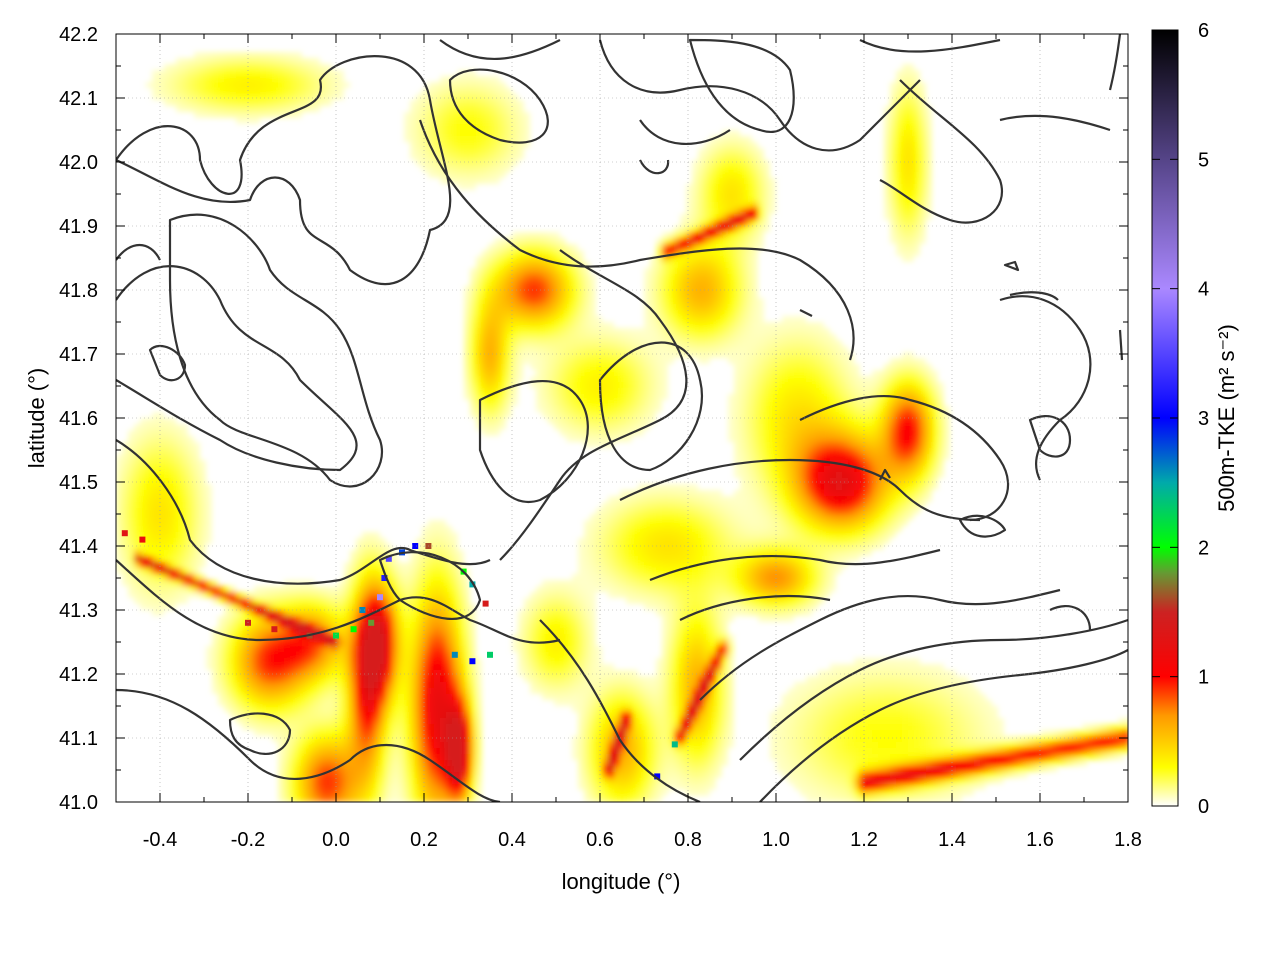 This screenshot has height=960, width=1280. Describe the element at coordinates (248, 840) in the screenshot. I see `x-tick-label-1: -0.2` at that location.